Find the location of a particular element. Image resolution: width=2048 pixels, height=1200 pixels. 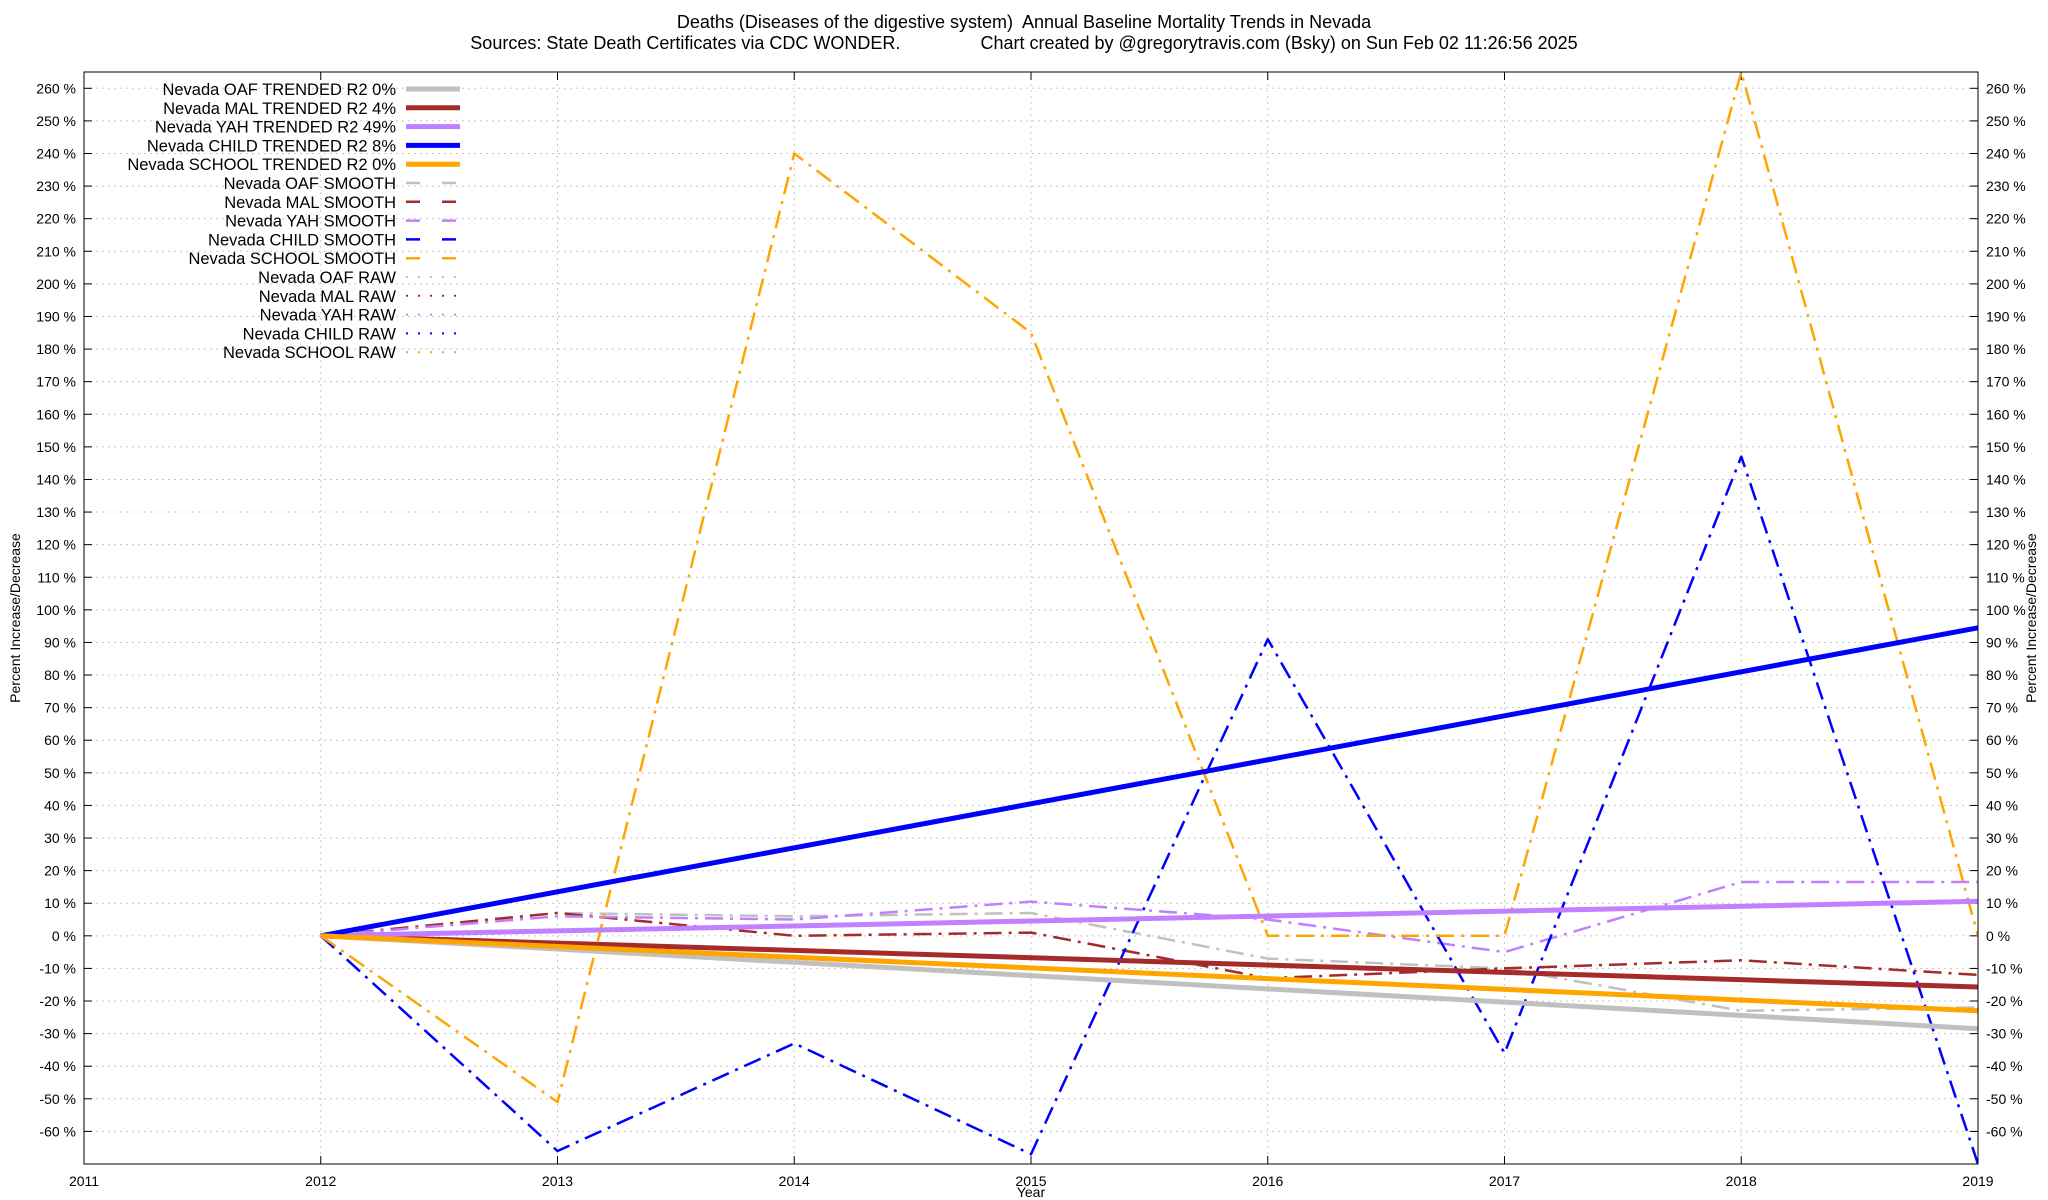

legend-label: Nevada SCHOOL RAW is located at coordinates (309, 353).